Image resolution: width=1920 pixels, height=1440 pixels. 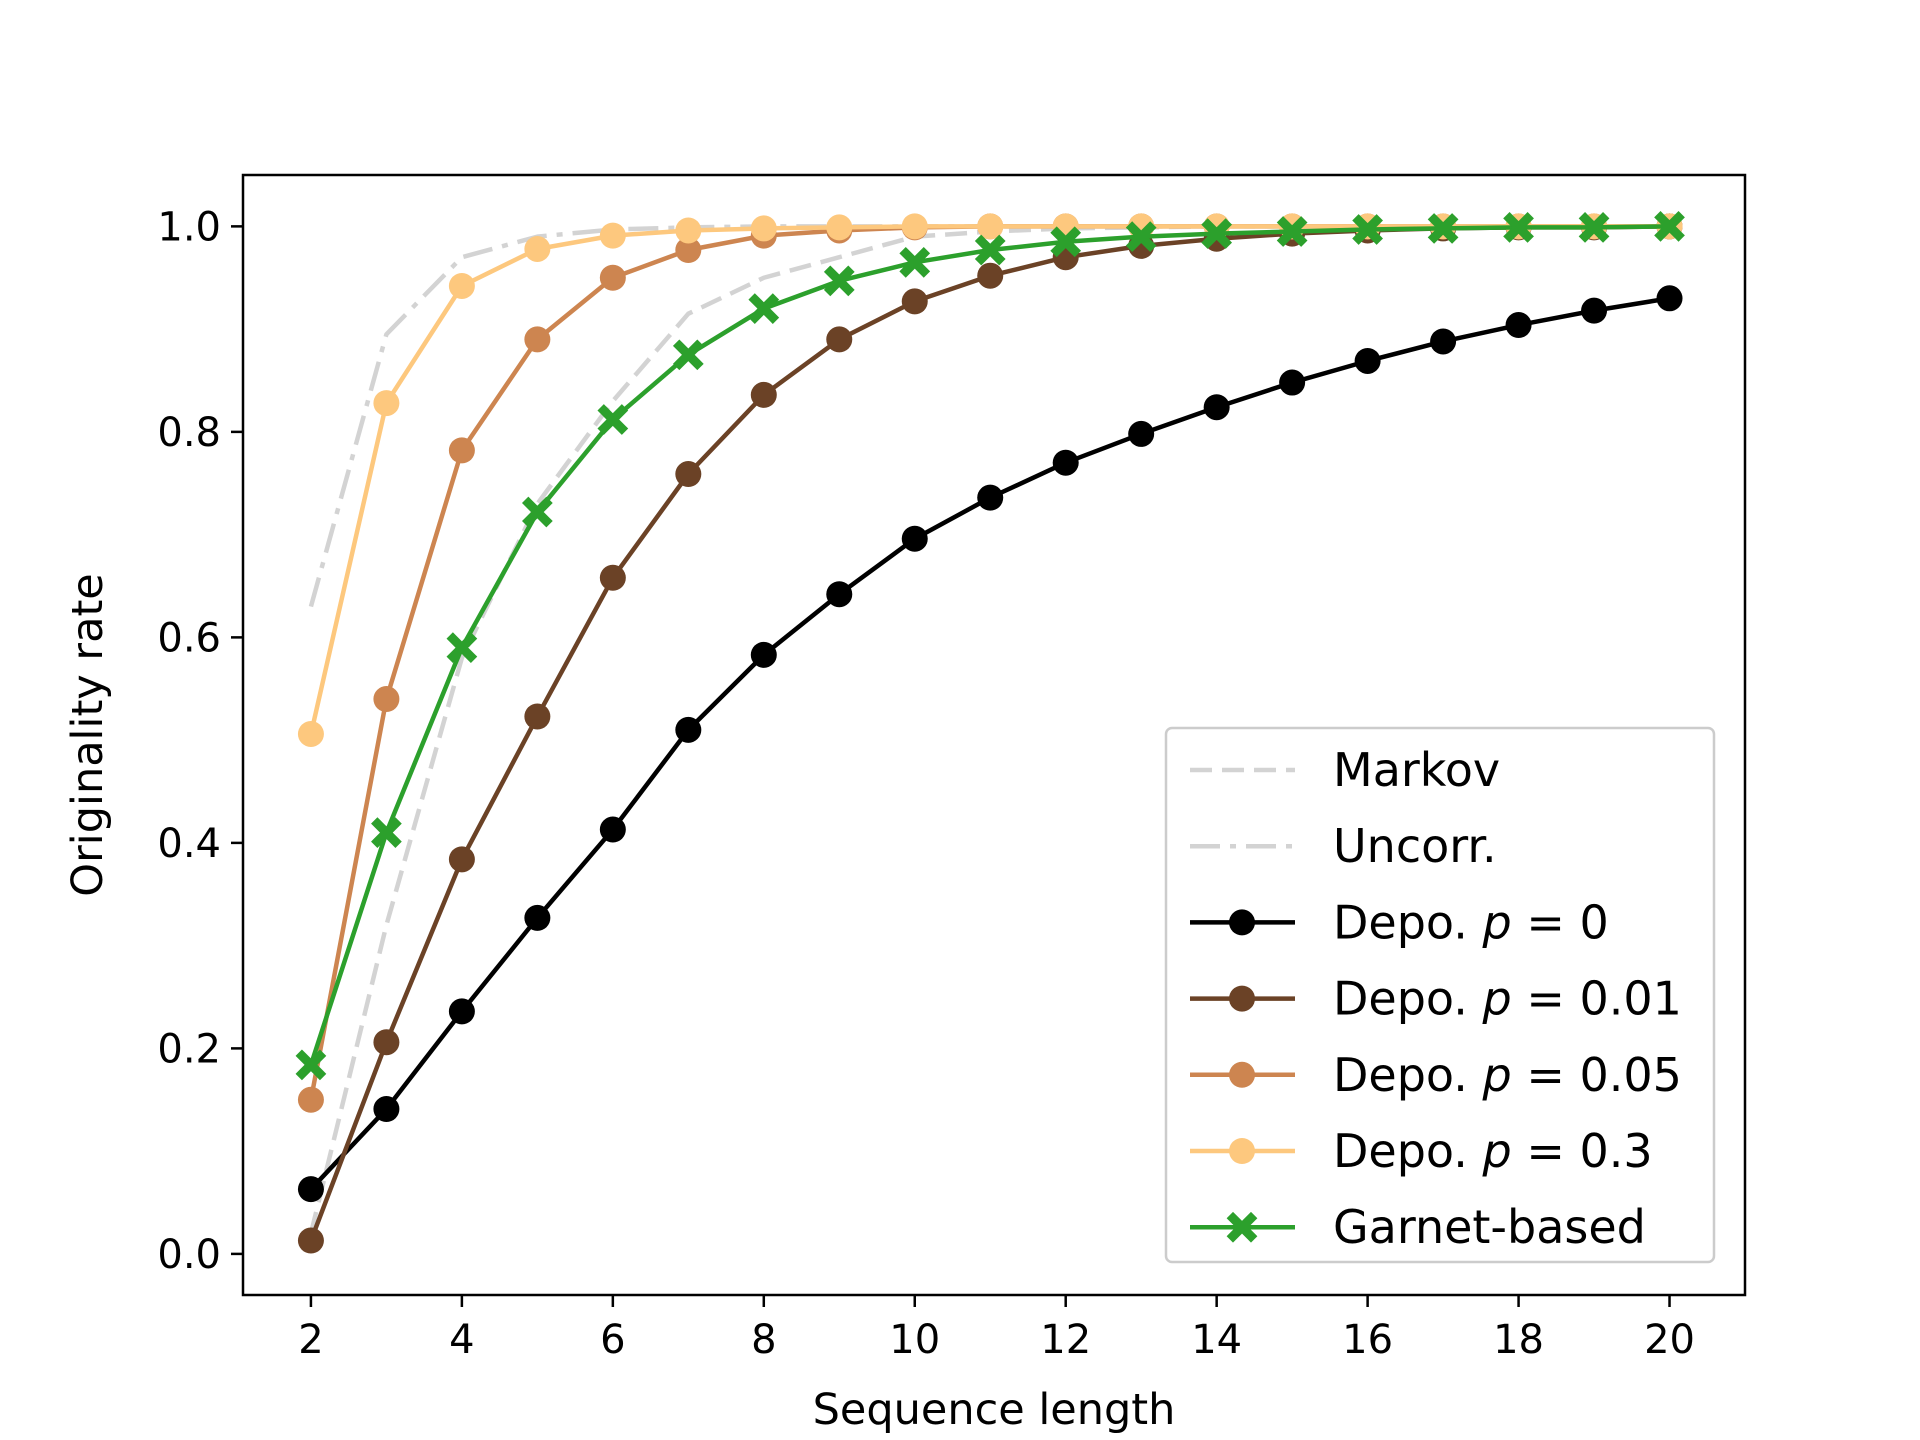 I want to click on y-tick-label: 0.8, so click(x=189, y=433).